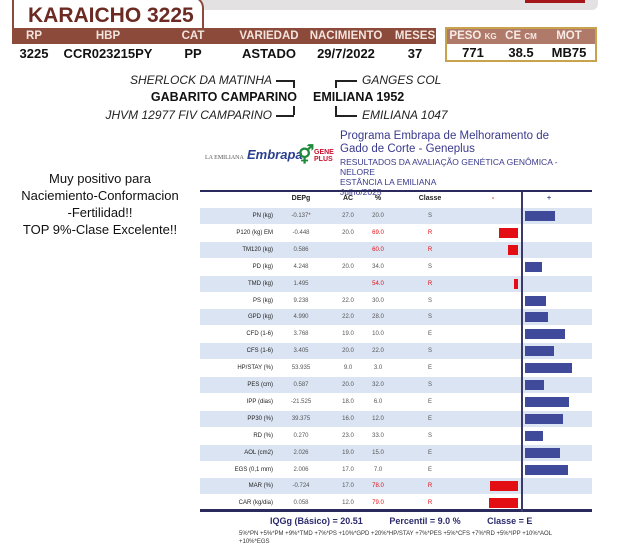  I want to click on value-variedad: ASTADO, so click(269, 53).